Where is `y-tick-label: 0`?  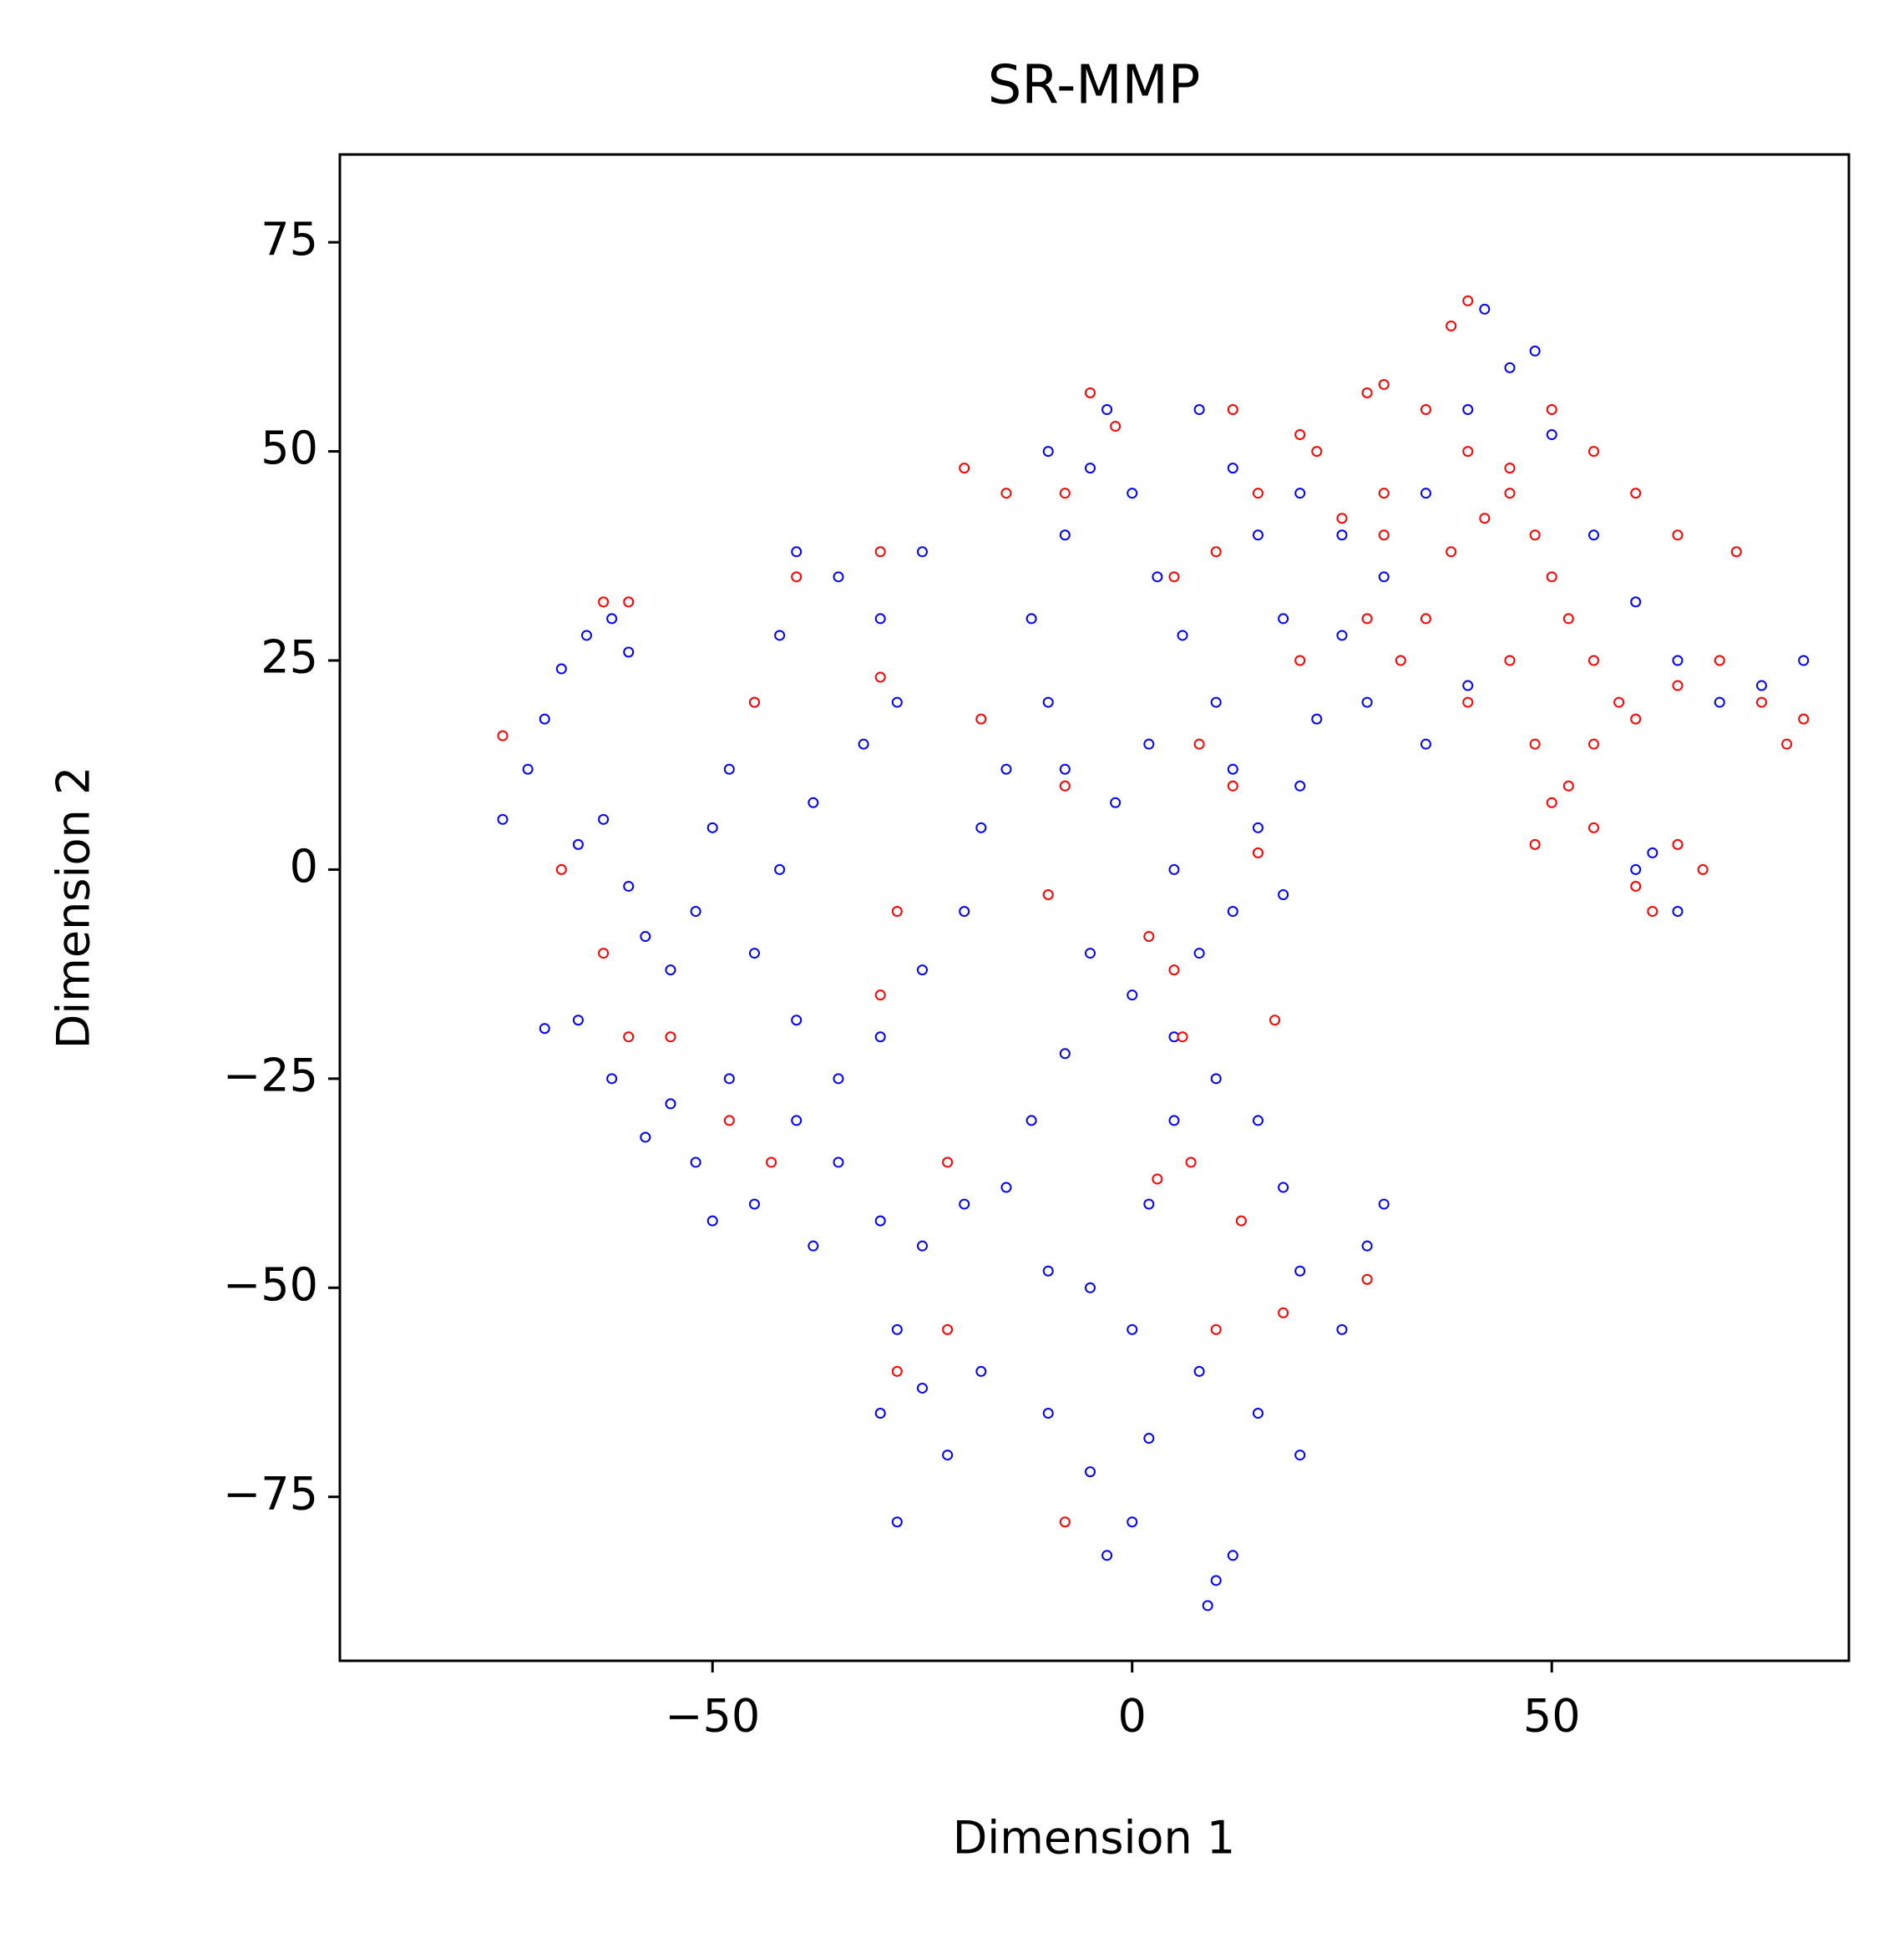 y-tick-label: 0 is located at coordinates (304, 866).